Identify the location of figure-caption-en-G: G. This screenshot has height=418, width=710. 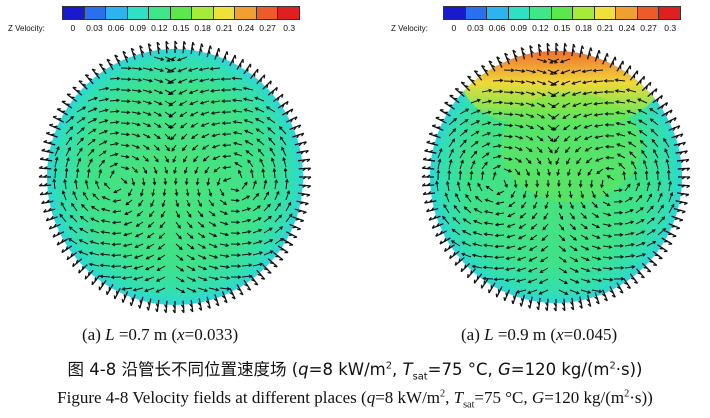
(538, 397).